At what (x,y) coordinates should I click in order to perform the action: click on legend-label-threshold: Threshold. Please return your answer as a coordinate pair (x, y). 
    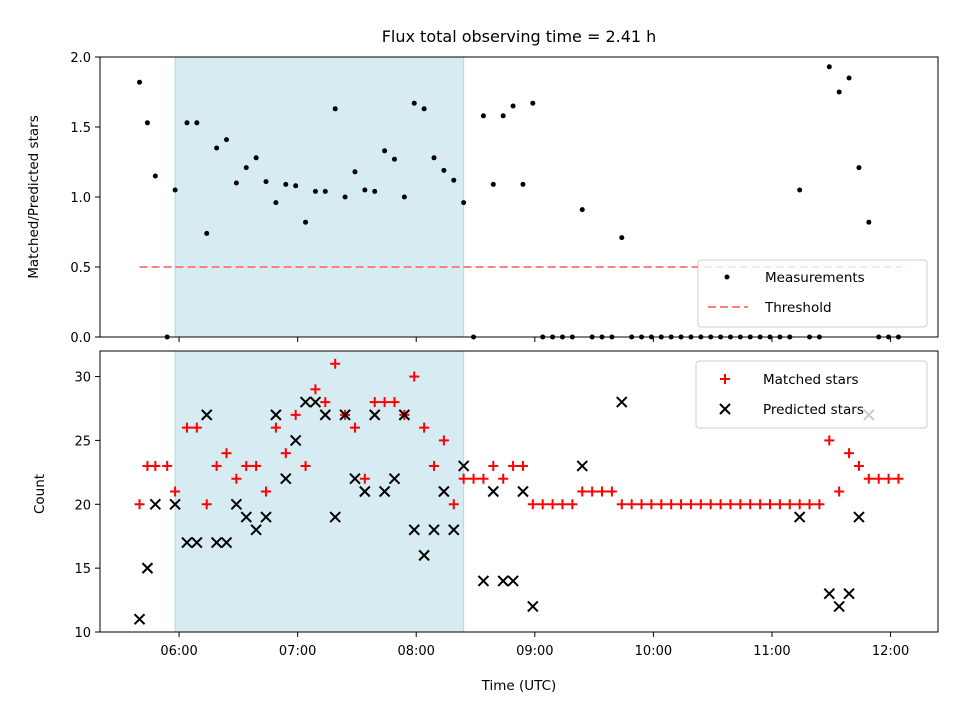
    Looking at the image, I should click on (798, 308).